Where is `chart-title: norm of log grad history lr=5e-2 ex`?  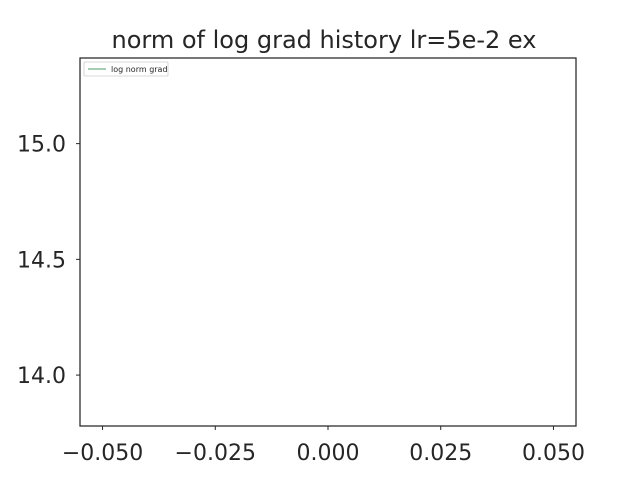 chart-title: norm of log grad history lr=5e-2 ex is located at coordinates (324, 40).